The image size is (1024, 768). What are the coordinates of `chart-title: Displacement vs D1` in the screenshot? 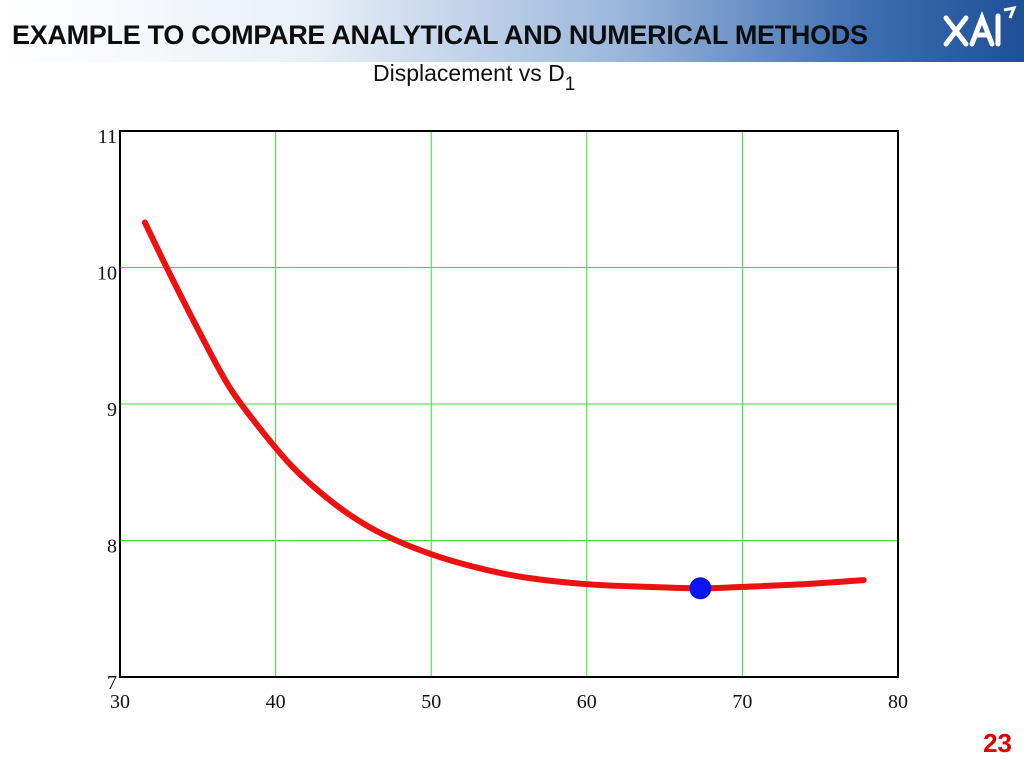 It's located at (474, 77).